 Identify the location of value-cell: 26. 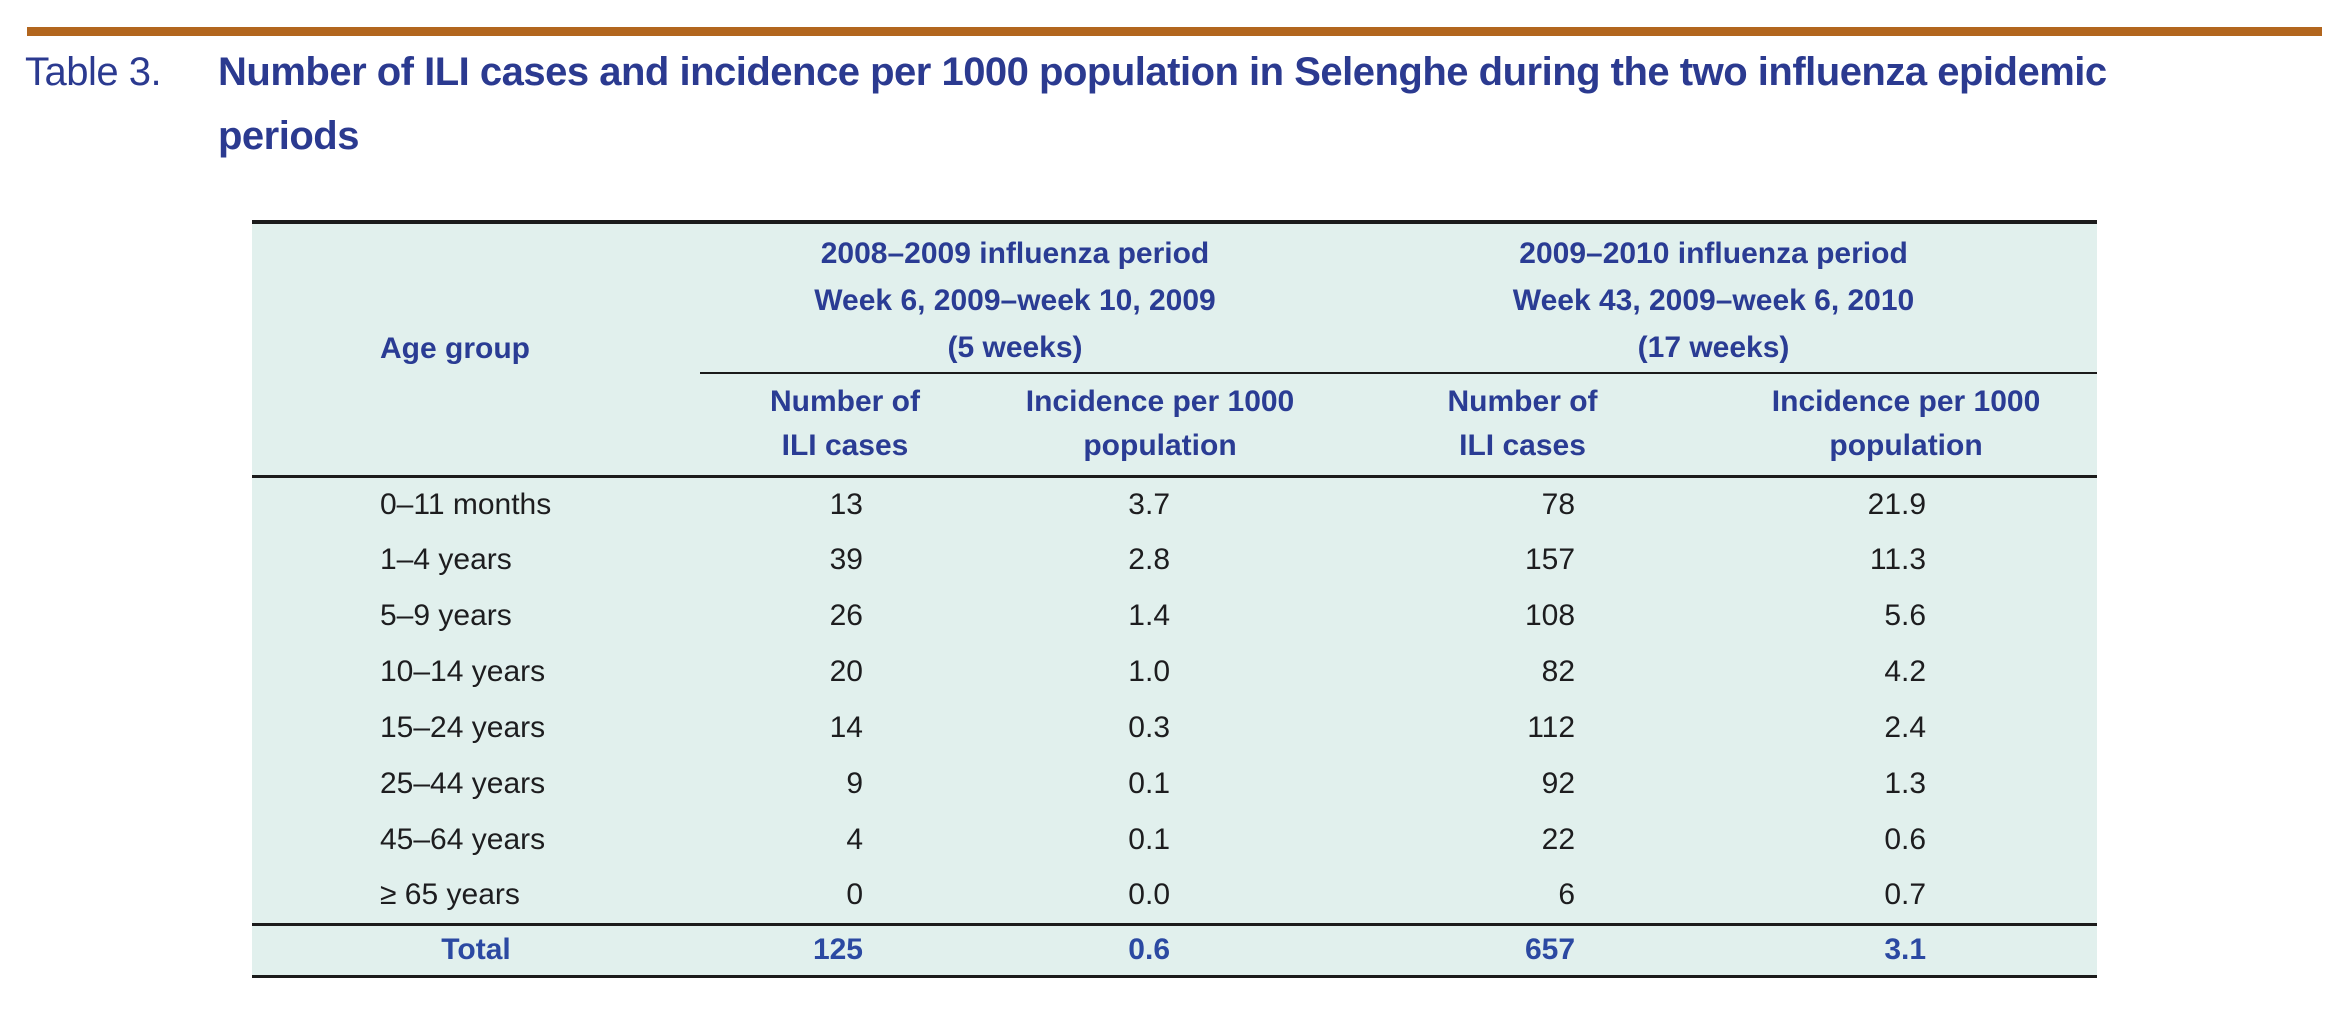
(846, 615).